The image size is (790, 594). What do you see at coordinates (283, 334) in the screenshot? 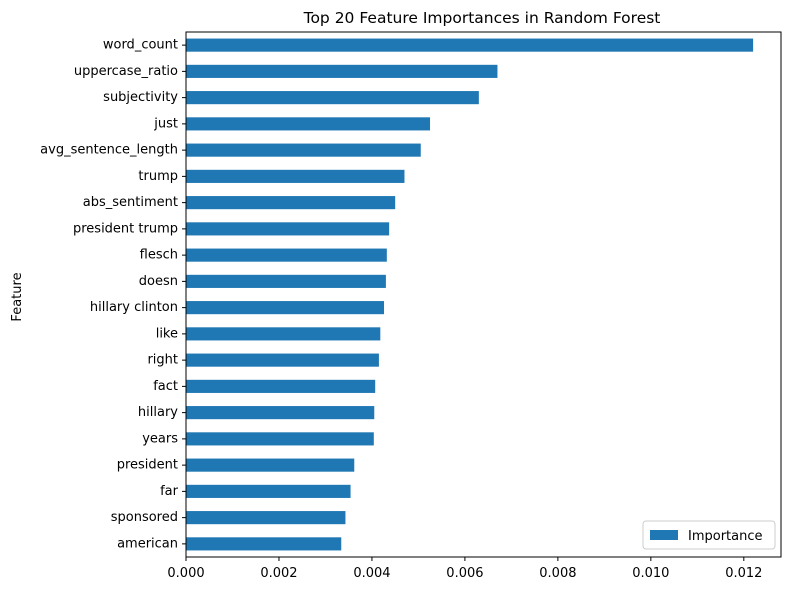
I see `bar-like` at bounding box center [283, 334].